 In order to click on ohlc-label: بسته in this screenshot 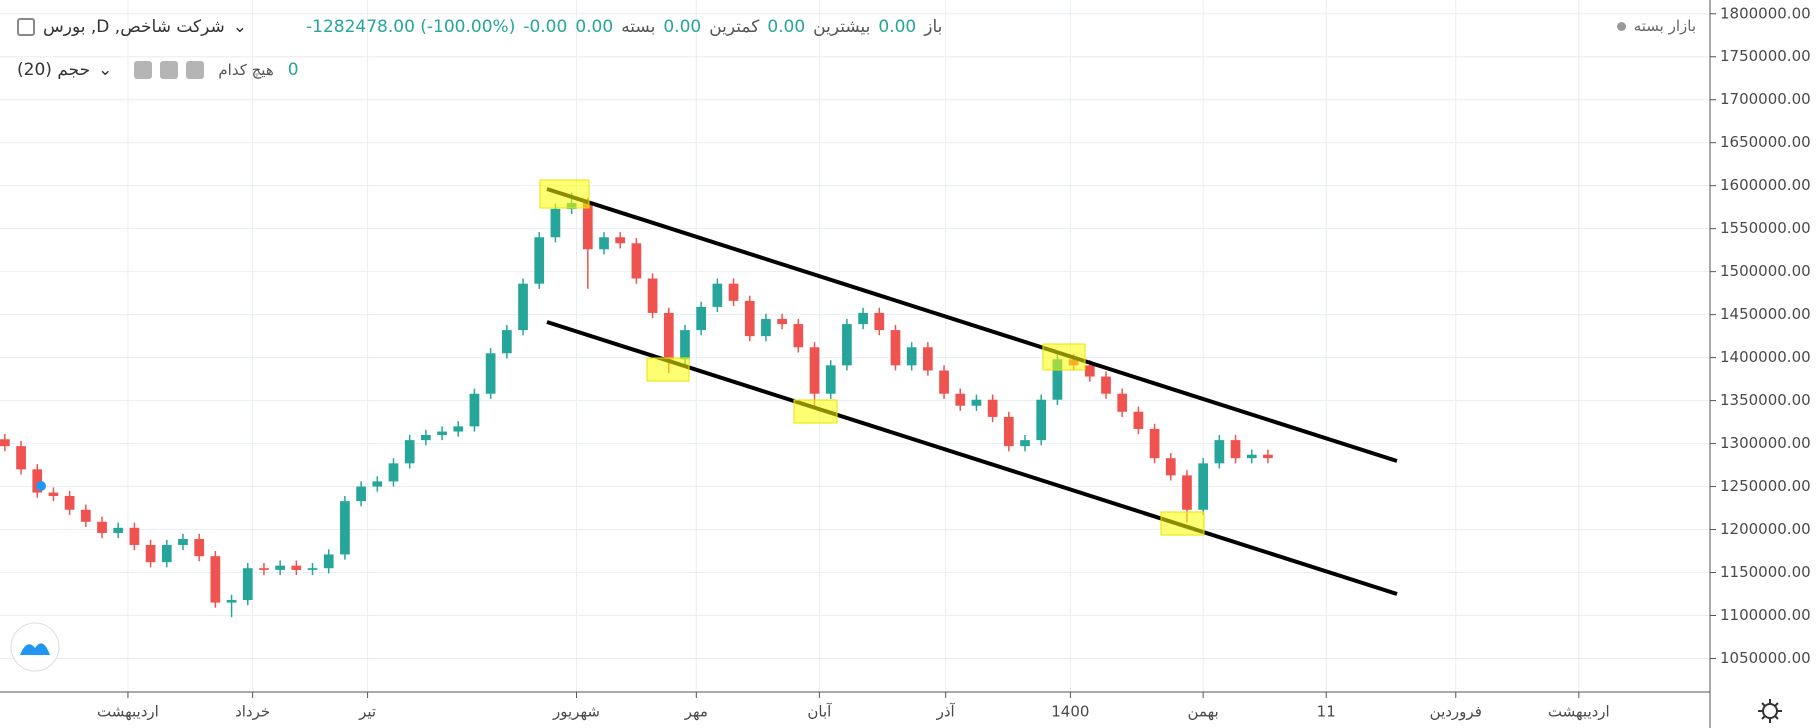, I will do `click(638, 27)`.